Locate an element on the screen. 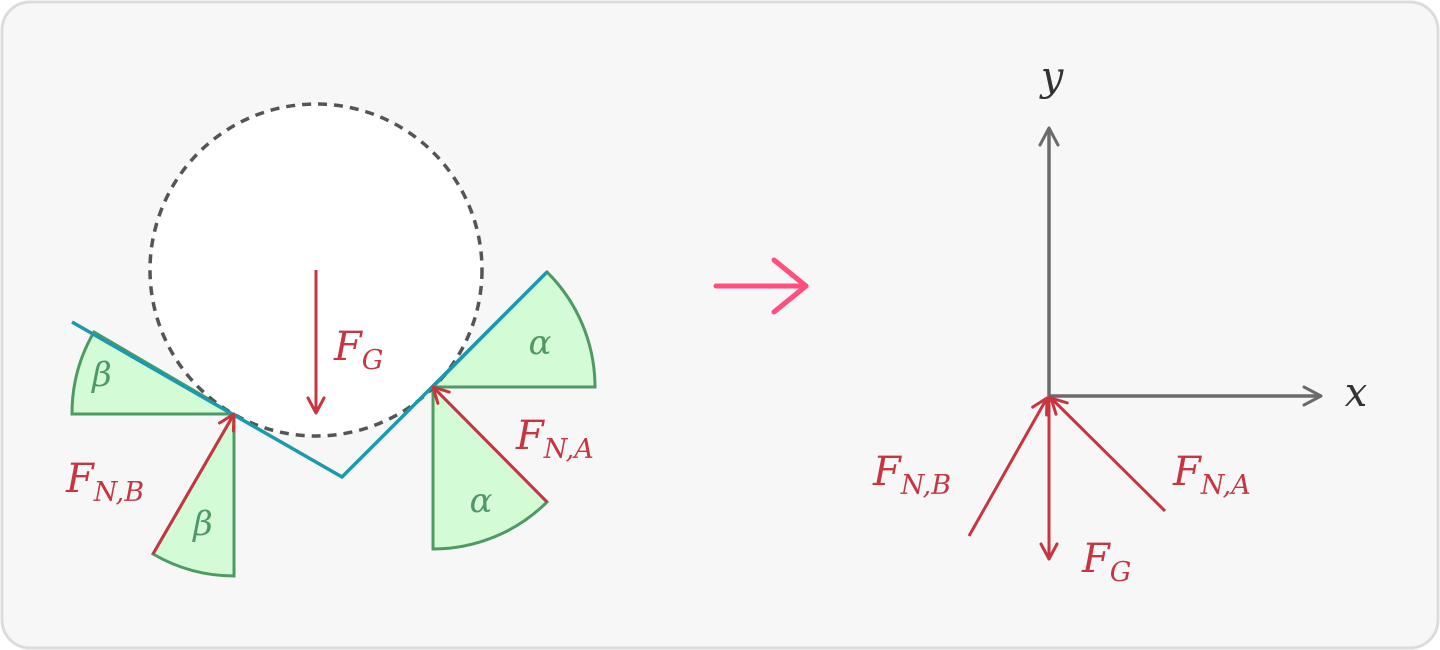  right-force-normal-b-label: FN,B is located at coordinates (911, 475).